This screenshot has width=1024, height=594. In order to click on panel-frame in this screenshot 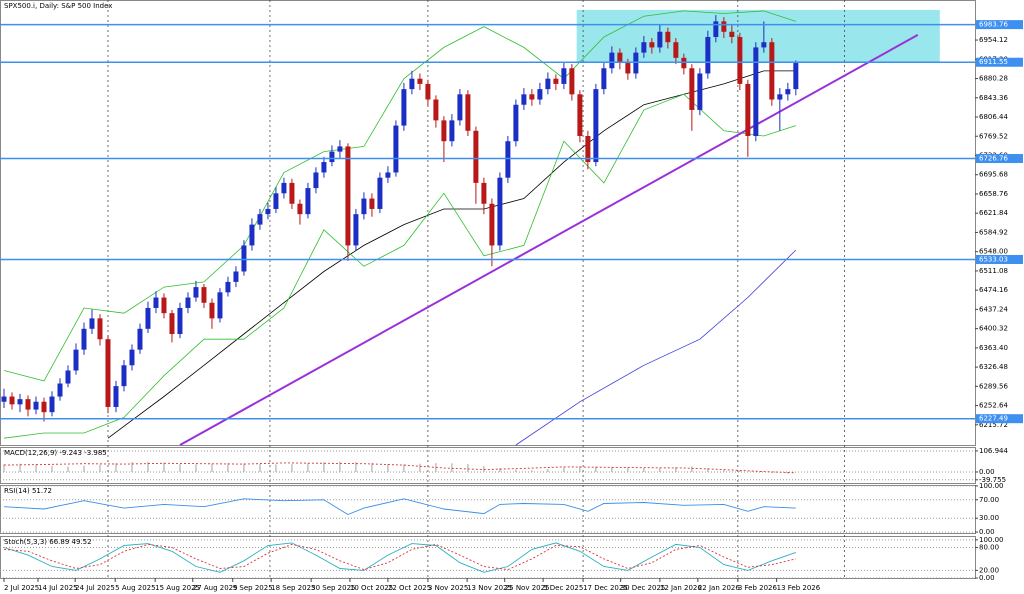, I will do `click(488, 465)`.